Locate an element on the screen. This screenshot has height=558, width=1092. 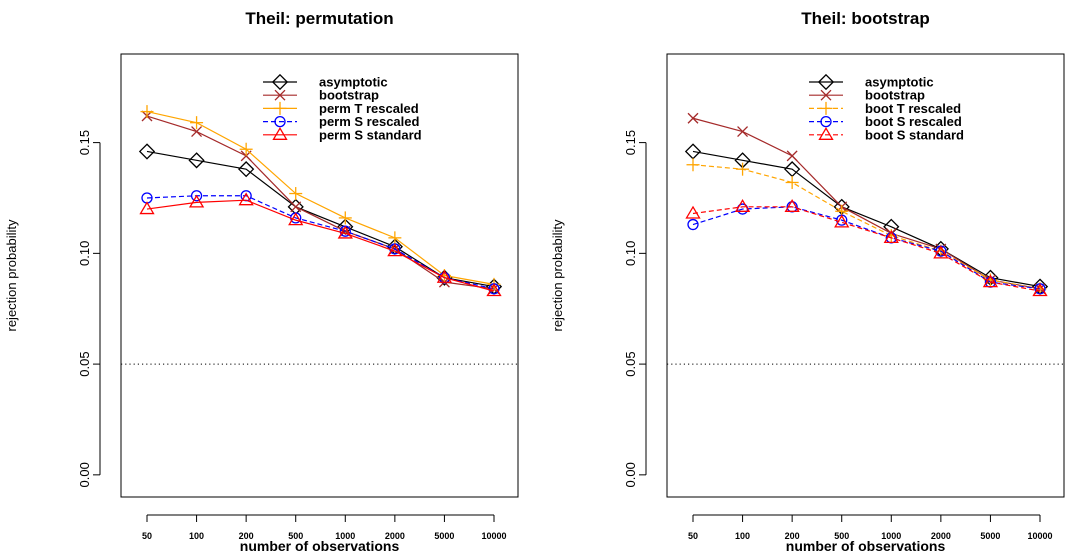
series-perm-s-standard is located at coordinates (320, 244).